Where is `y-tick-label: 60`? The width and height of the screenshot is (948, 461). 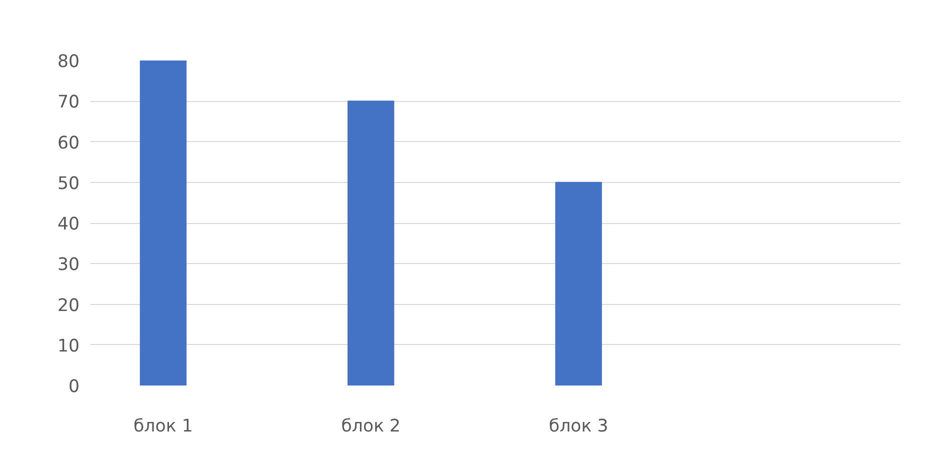 y-tick-label: 60 is located at coordinates (68, 143).